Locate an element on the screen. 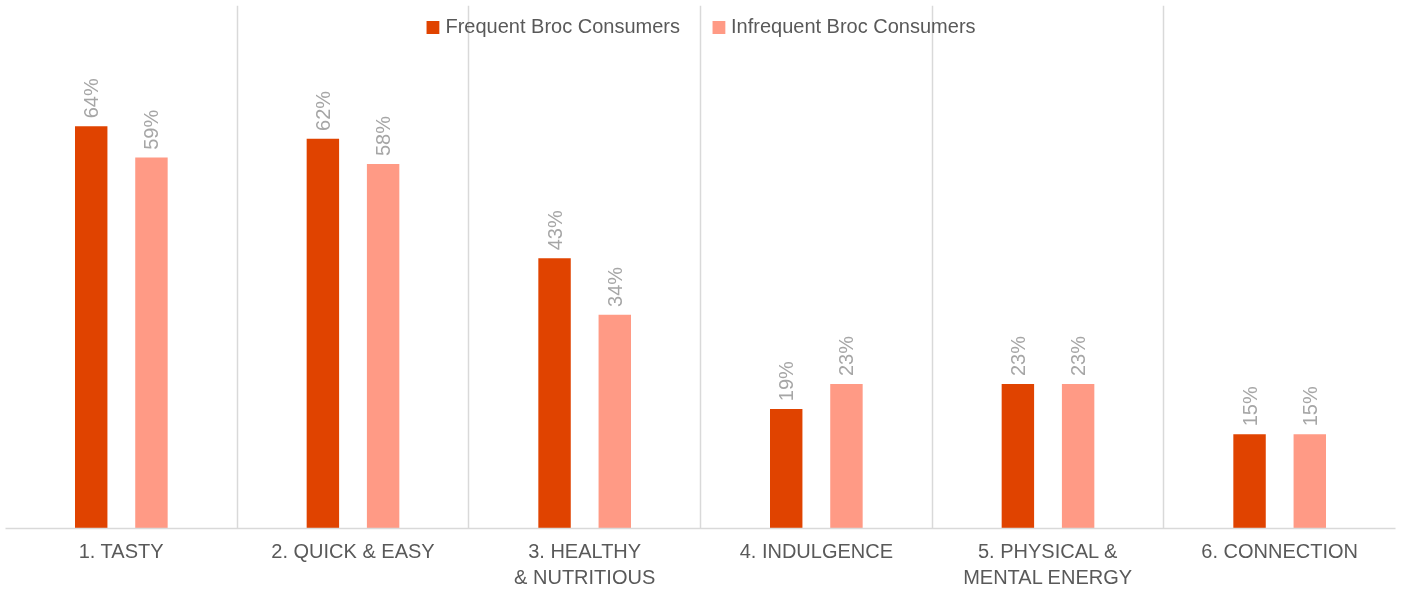 The width and height of the screenshot is (1418, 602). x-tick-label: 6. CONNECTION is located at coordinates (1280, 550).